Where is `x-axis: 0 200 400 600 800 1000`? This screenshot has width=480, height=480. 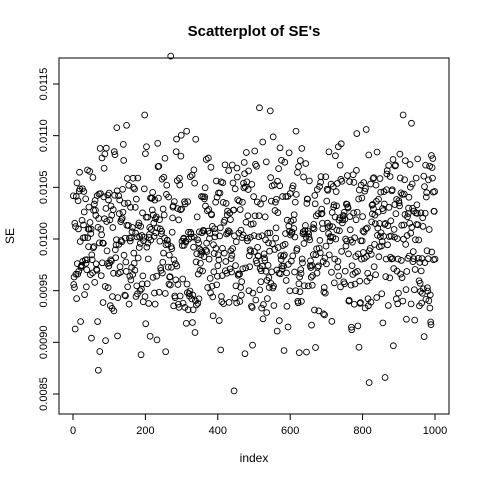
x-axis: 0 200 400 600 800 1000 is located at coordinates (258, 425).